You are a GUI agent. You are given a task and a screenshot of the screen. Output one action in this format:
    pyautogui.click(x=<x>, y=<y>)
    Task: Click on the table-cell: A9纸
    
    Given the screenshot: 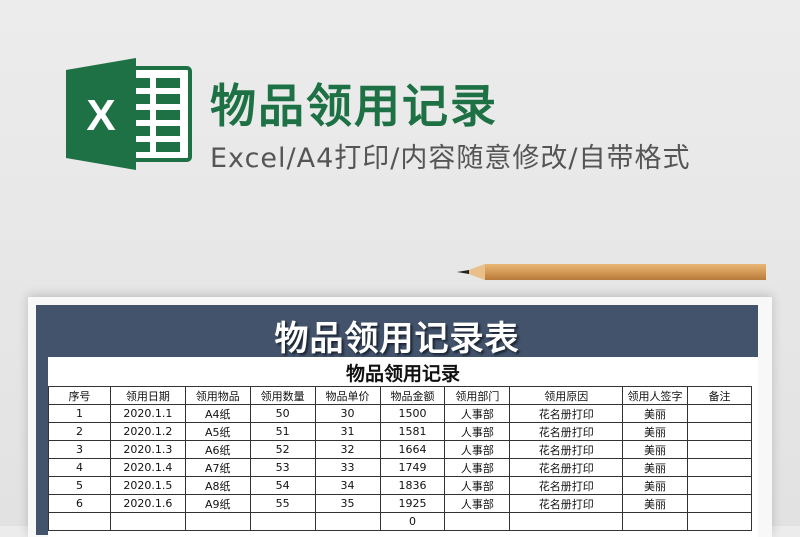 What is the action you would take?
    pyautogui.click(x=217, y=503)
    